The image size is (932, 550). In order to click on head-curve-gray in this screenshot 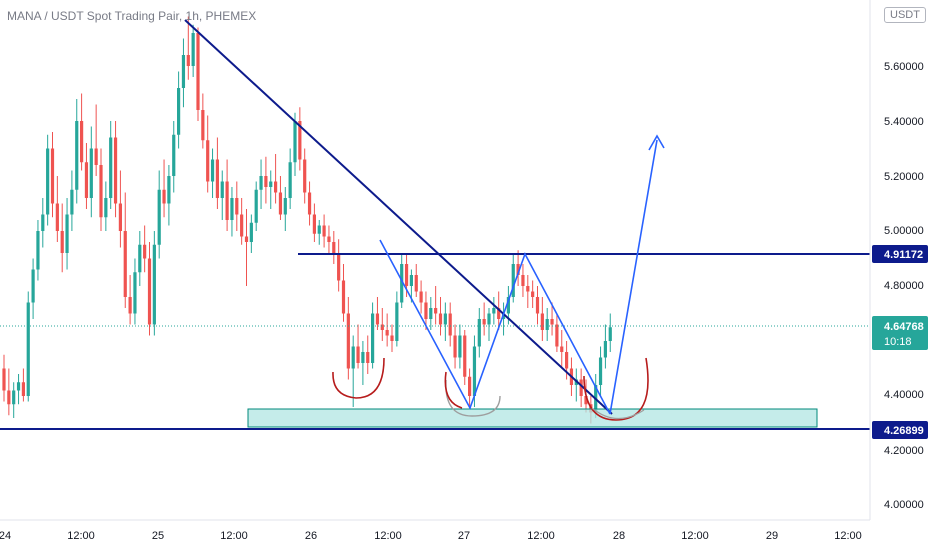, I will do `click(473, 398)`.